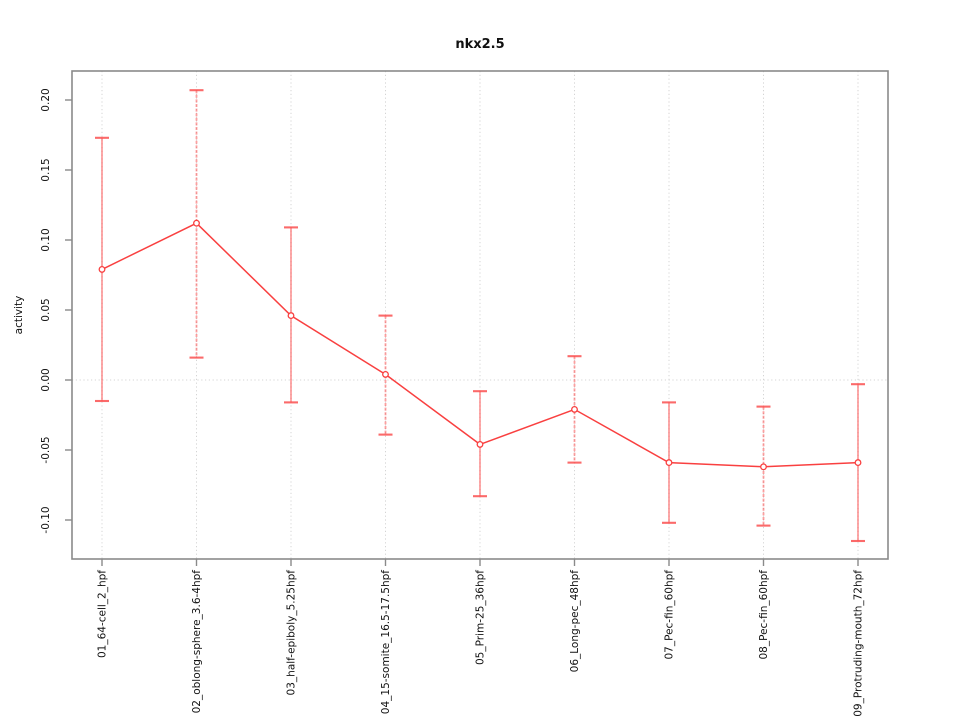 This screenshot has width=960, height=720. What do you see at coordinates (292, 633) in the screenshot?
I see `x-tick-label: 03_half-epiboly_5.25hpf` at bounding box center [292, 633].